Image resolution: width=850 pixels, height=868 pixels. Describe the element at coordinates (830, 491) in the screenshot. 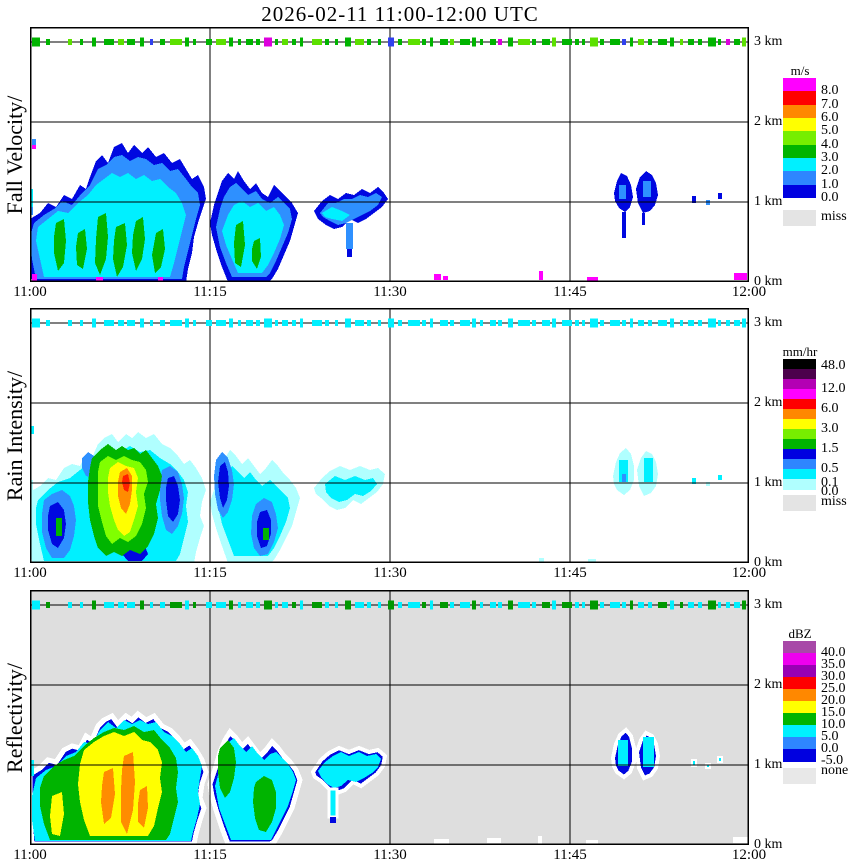

I see `legend-value-label: 0.0` at that location.